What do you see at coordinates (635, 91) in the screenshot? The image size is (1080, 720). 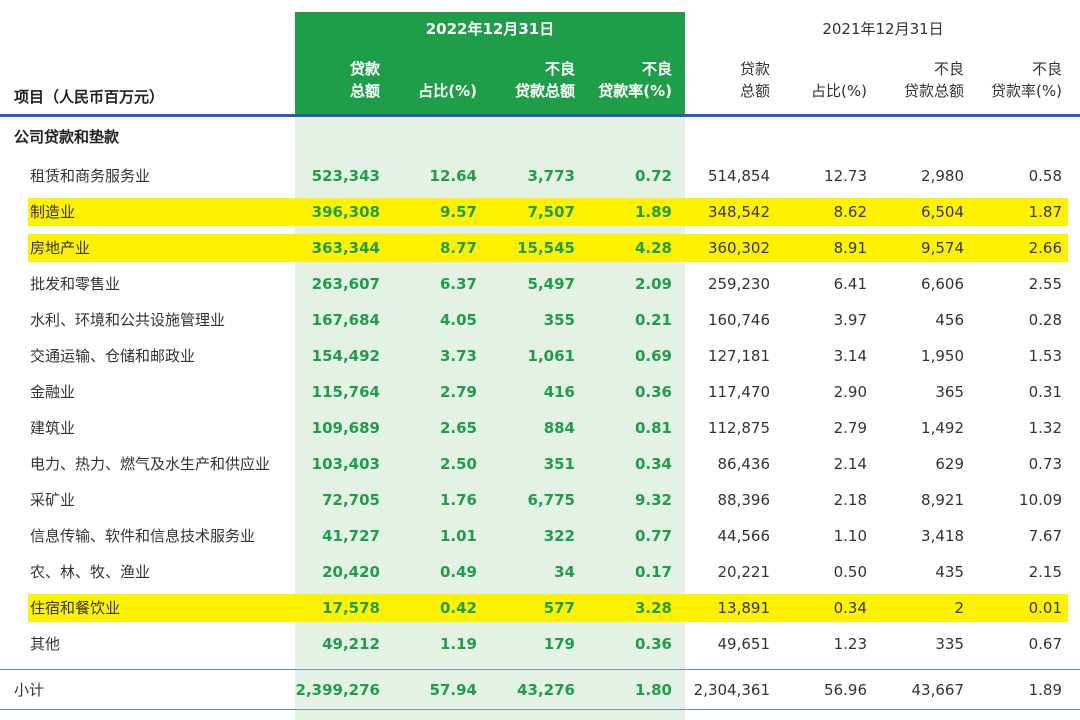 I see `col-npl-ratio-2022-l2: 贷款率(%)` at bounding box center [635, 91].